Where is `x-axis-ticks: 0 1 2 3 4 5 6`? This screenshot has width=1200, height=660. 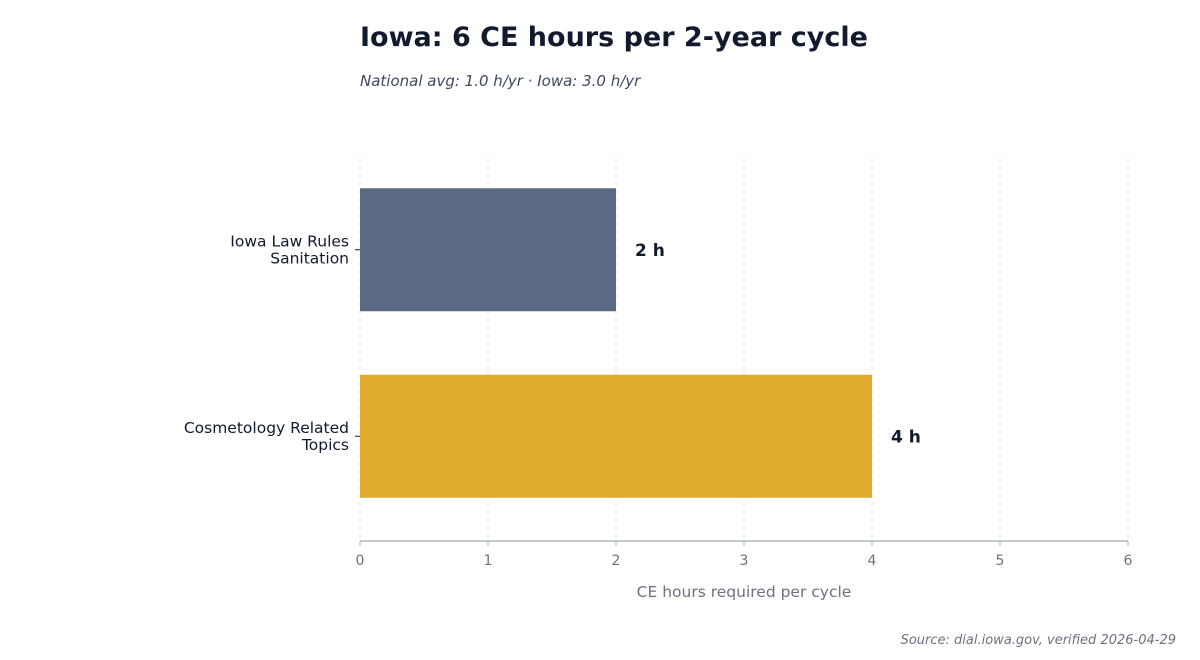
x-axis-ticks: 0 1 2 3 4 5 6 is located at coordinates (744, 555).